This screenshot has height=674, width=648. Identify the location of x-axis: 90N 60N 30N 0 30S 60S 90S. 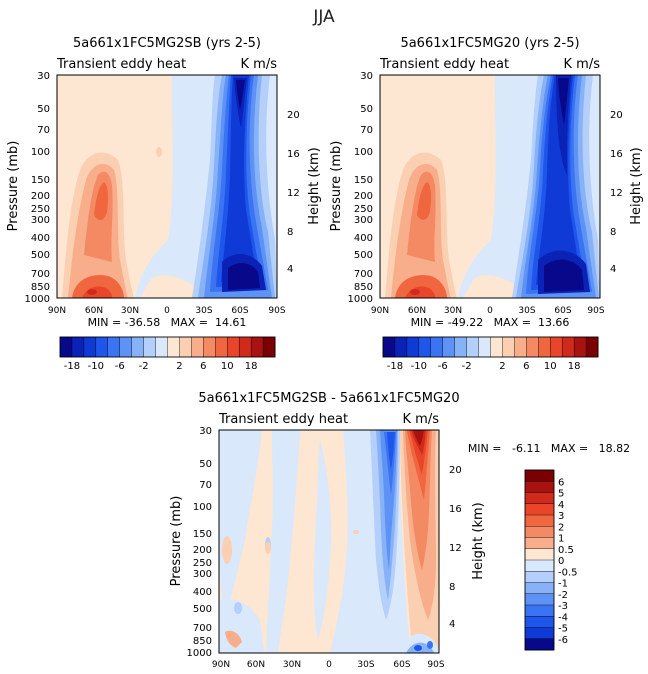
(167, 311).